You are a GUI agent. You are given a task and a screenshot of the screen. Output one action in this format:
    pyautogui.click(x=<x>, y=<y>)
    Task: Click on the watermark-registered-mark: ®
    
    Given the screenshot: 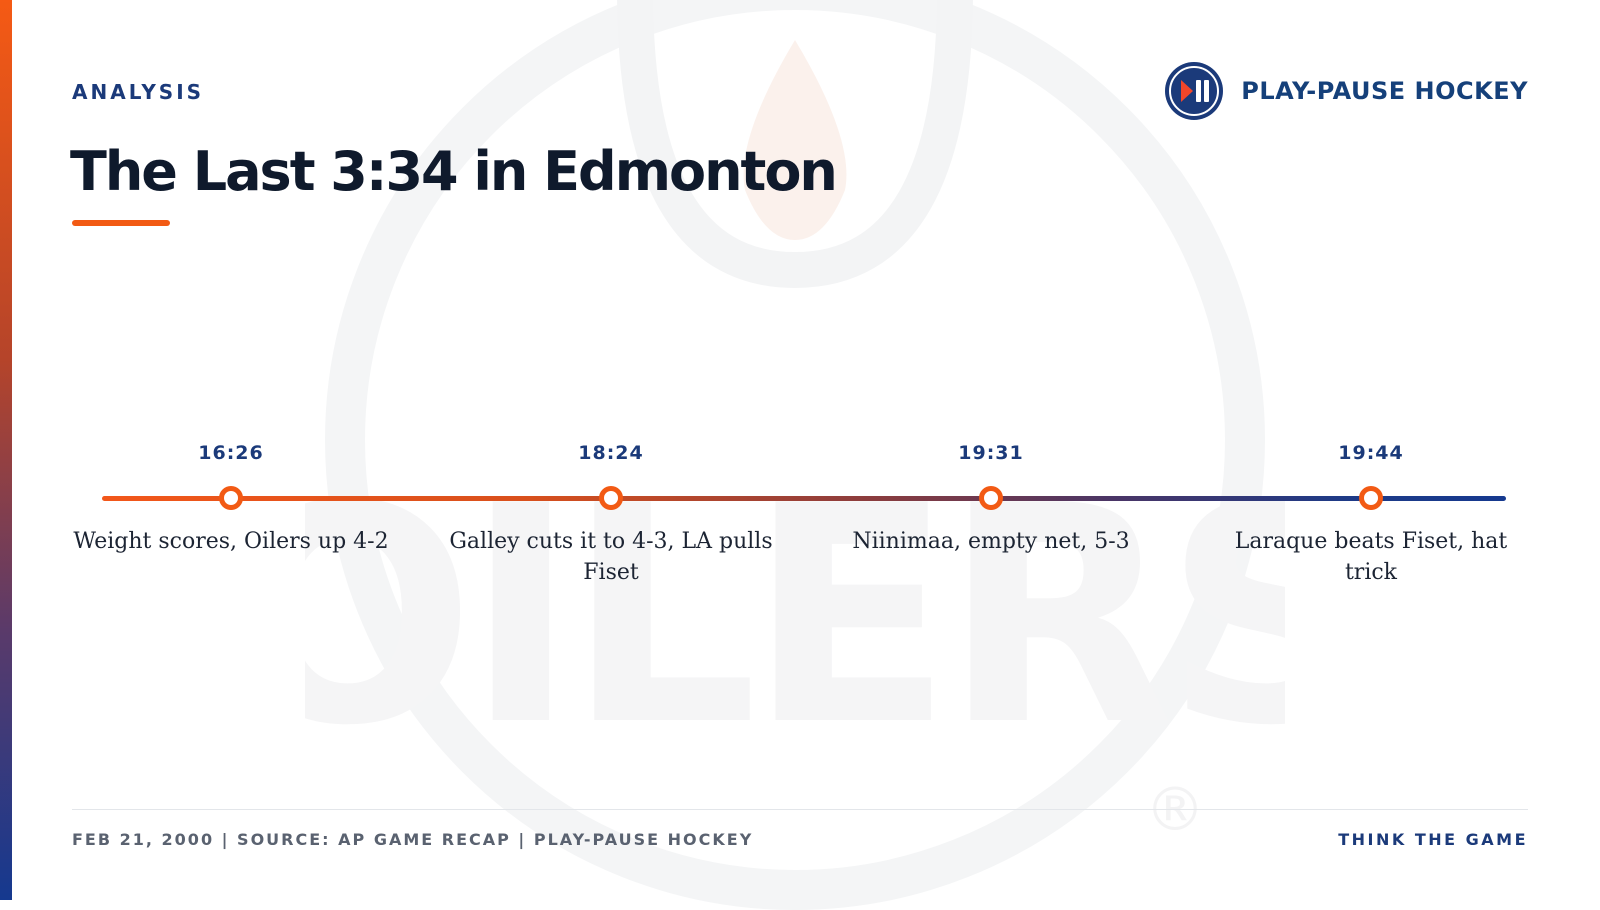 What is the action you would take?
    pyautogui.click(x=1175, y=810)
    